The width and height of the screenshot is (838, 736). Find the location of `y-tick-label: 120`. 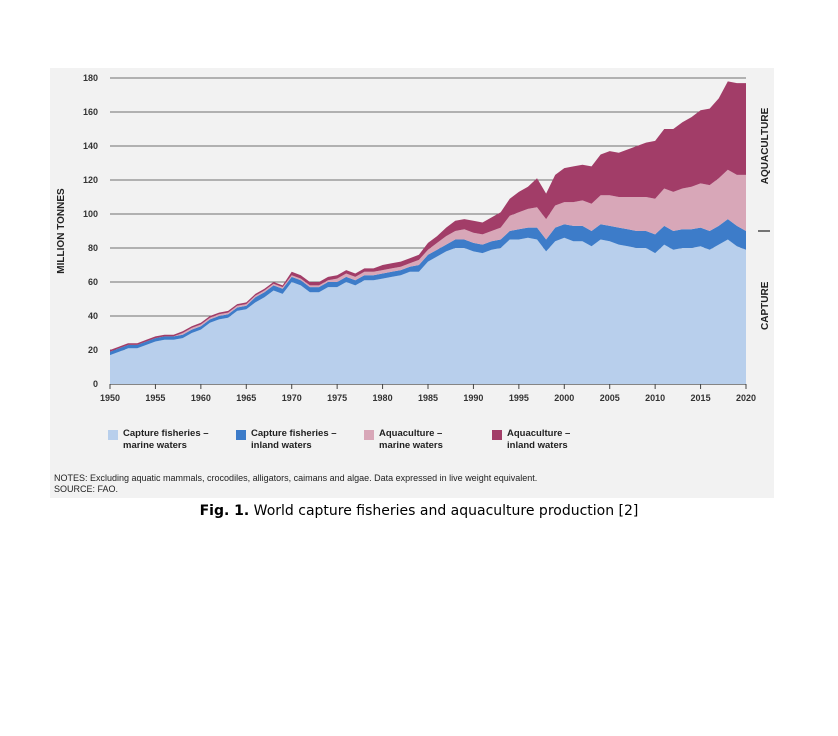

y-tick-label: 120 is located at coordinates (90, 180).